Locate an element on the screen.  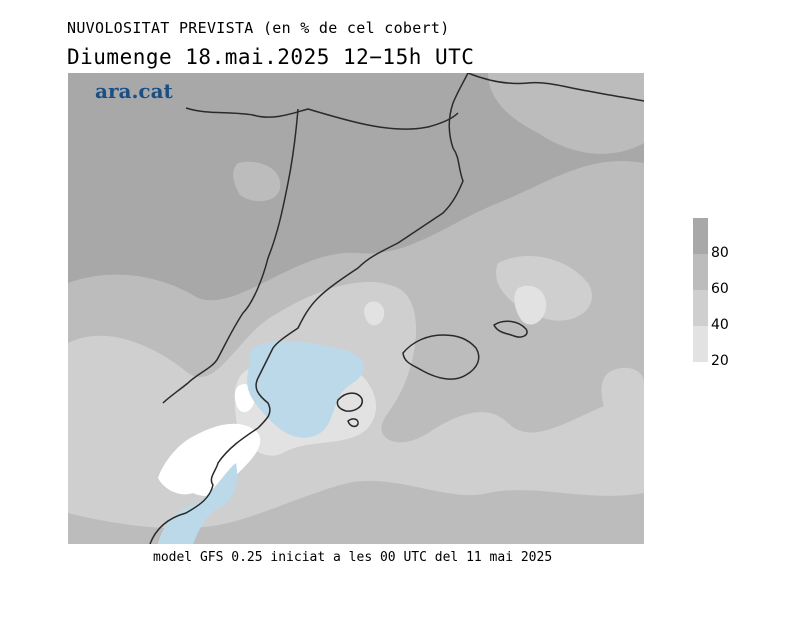
pyrenees-border is located at coordinates (322, 118).